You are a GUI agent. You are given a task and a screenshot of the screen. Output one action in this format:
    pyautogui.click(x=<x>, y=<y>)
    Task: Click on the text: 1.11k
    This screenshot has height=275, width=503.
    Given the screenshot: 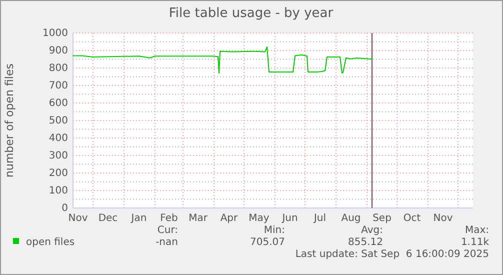 What is the action you would take?
    pyautogui.click(x=475, y=242)
    